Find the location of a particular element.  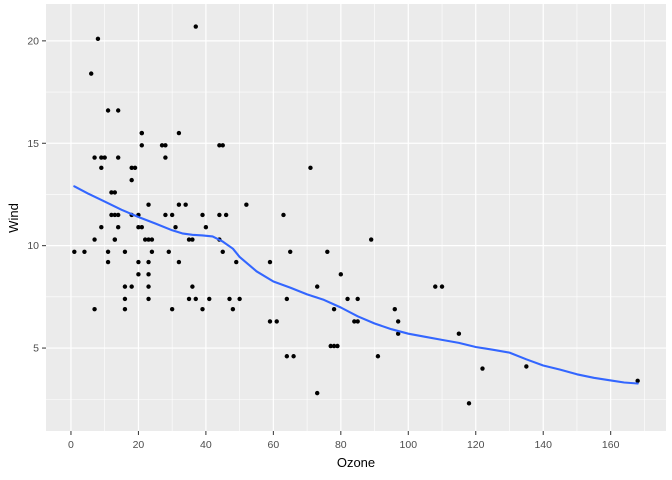

x-tick-label: 160 is located at coordinates (611, 445).